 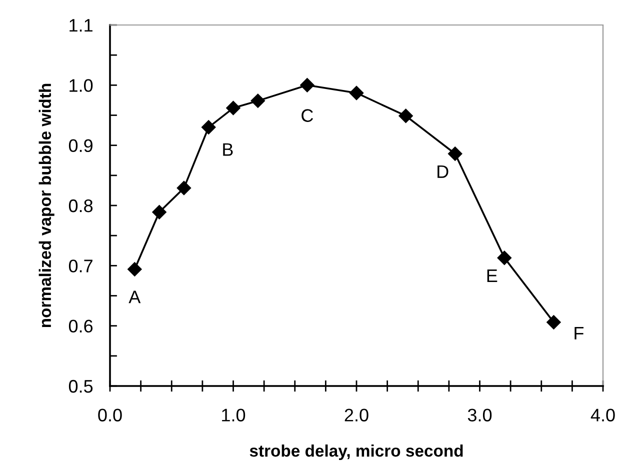 What do you see at coordinates (46, 206) in the screenshot?
I see `y-axis-title: normalized vapor bubble width` at bounding box center [46, 206].